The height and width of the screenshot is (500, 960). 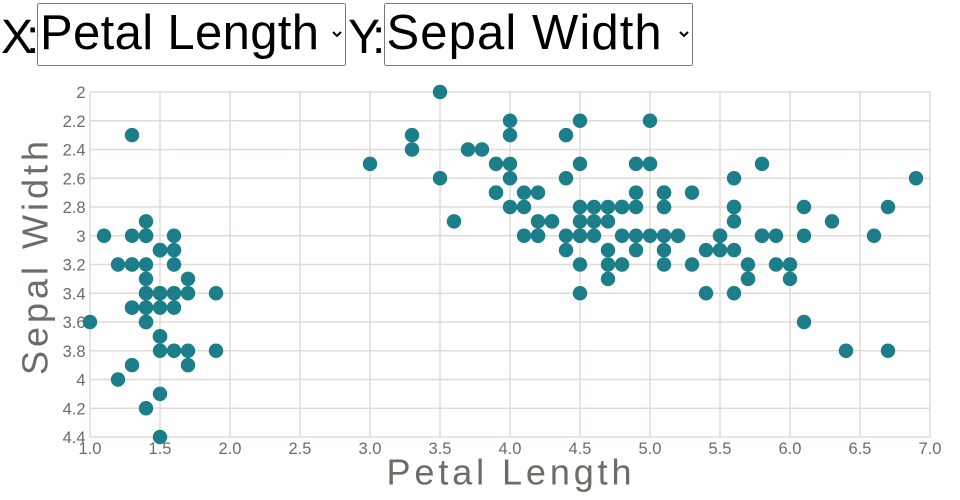 I want to click on svg-text: 6.0, so click(x=790, y=449).